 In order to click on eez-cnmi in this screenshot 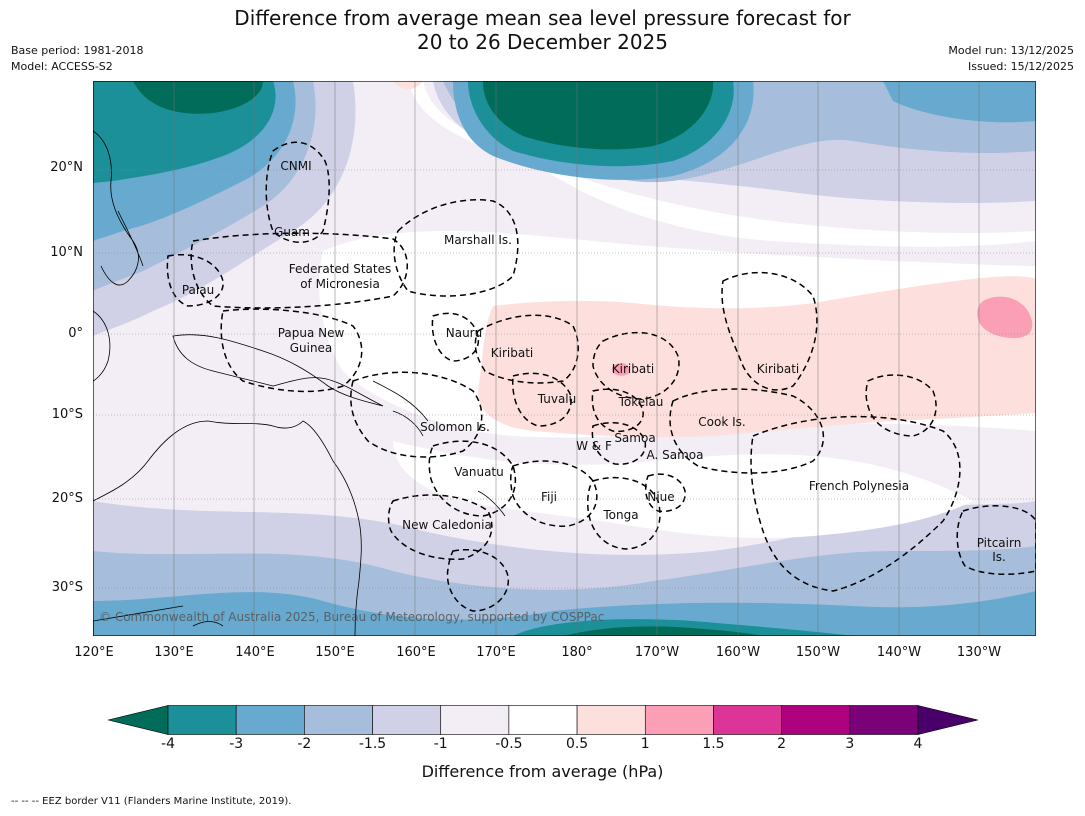, I will do `click(297, 192)`.